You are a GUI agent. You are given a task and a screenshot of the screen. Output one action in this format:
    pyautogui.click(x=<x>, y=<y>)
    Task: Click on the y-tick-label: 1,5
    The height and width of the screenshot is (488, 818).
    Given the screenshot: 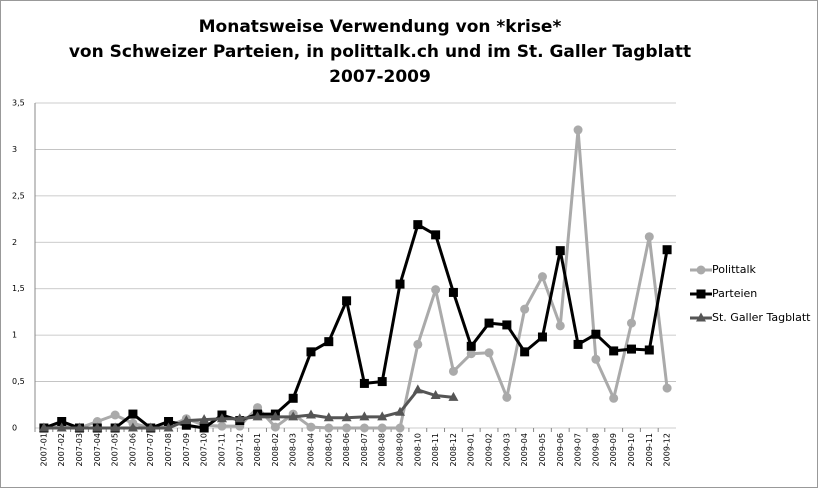 What is the action you would take?
    pyautogui.click(x=18, y=288)
    